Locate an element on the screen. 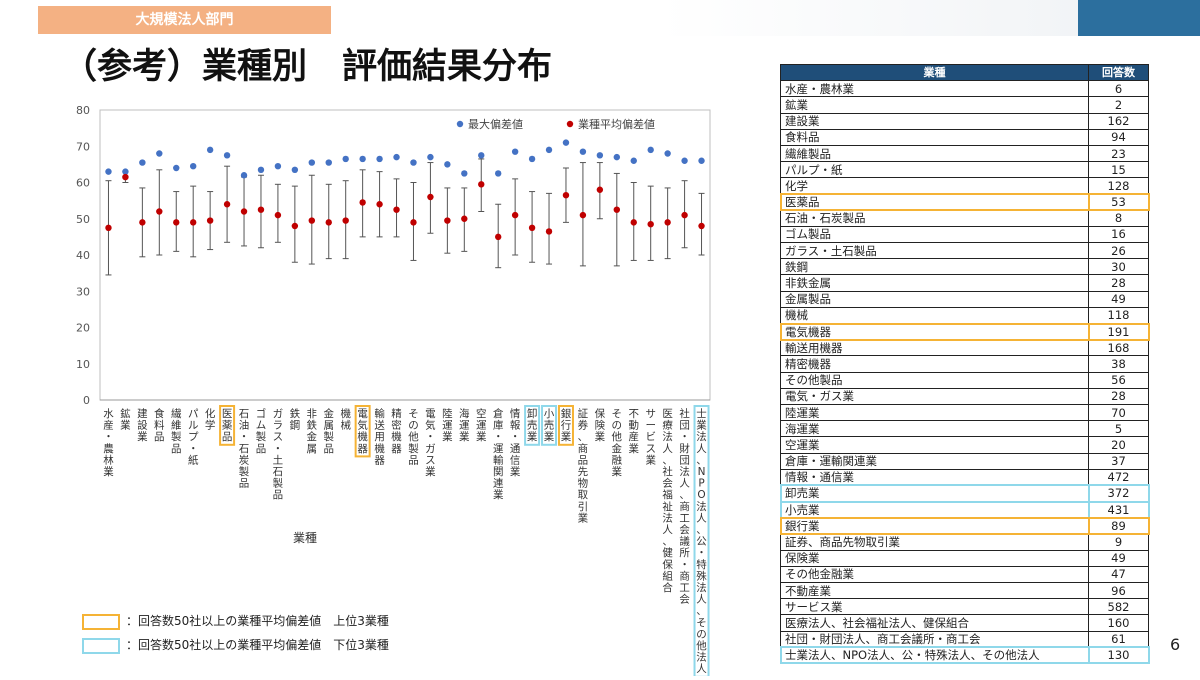 This screenshot has width=1200, height=680. table-cell-count: 89 is located at coordinates (1118, 525).